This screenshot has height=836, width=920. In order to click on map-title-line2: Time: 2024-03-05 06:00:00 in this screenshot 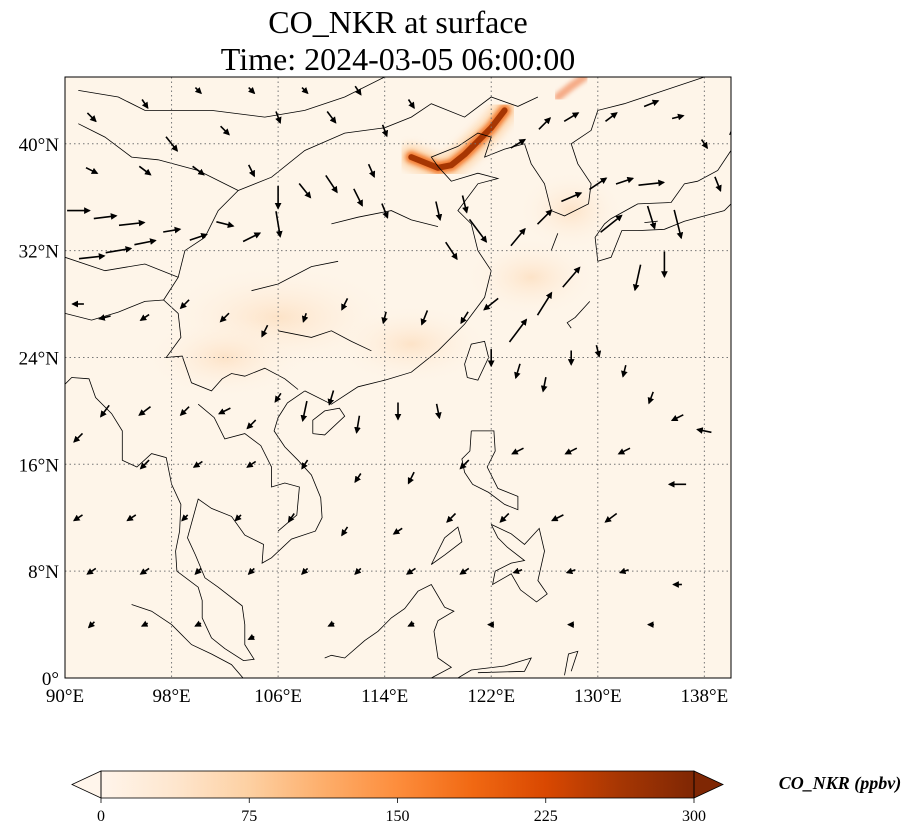, I will do `click(398, 59)`.